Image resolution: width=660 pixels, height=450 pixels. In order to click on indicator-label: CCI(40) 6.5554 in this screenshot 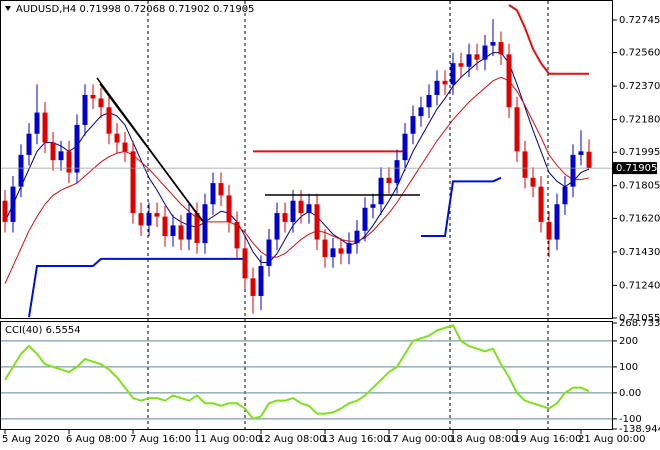, I will do `click(43, 330)`.